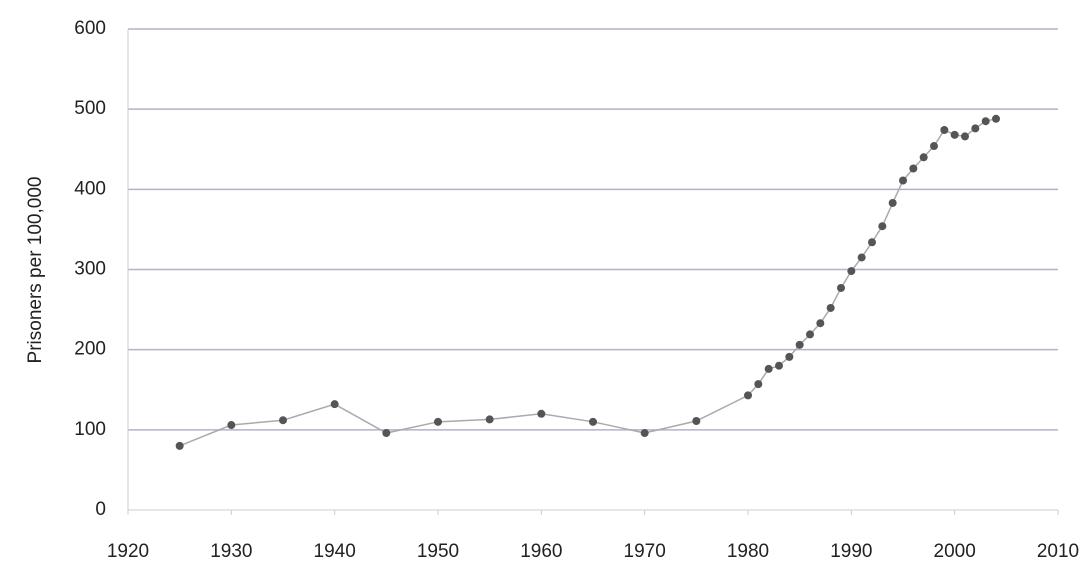 The width and height of the screenshot is (1083, 565). I want to click on y-tick-label: 0, so click(100, 509).